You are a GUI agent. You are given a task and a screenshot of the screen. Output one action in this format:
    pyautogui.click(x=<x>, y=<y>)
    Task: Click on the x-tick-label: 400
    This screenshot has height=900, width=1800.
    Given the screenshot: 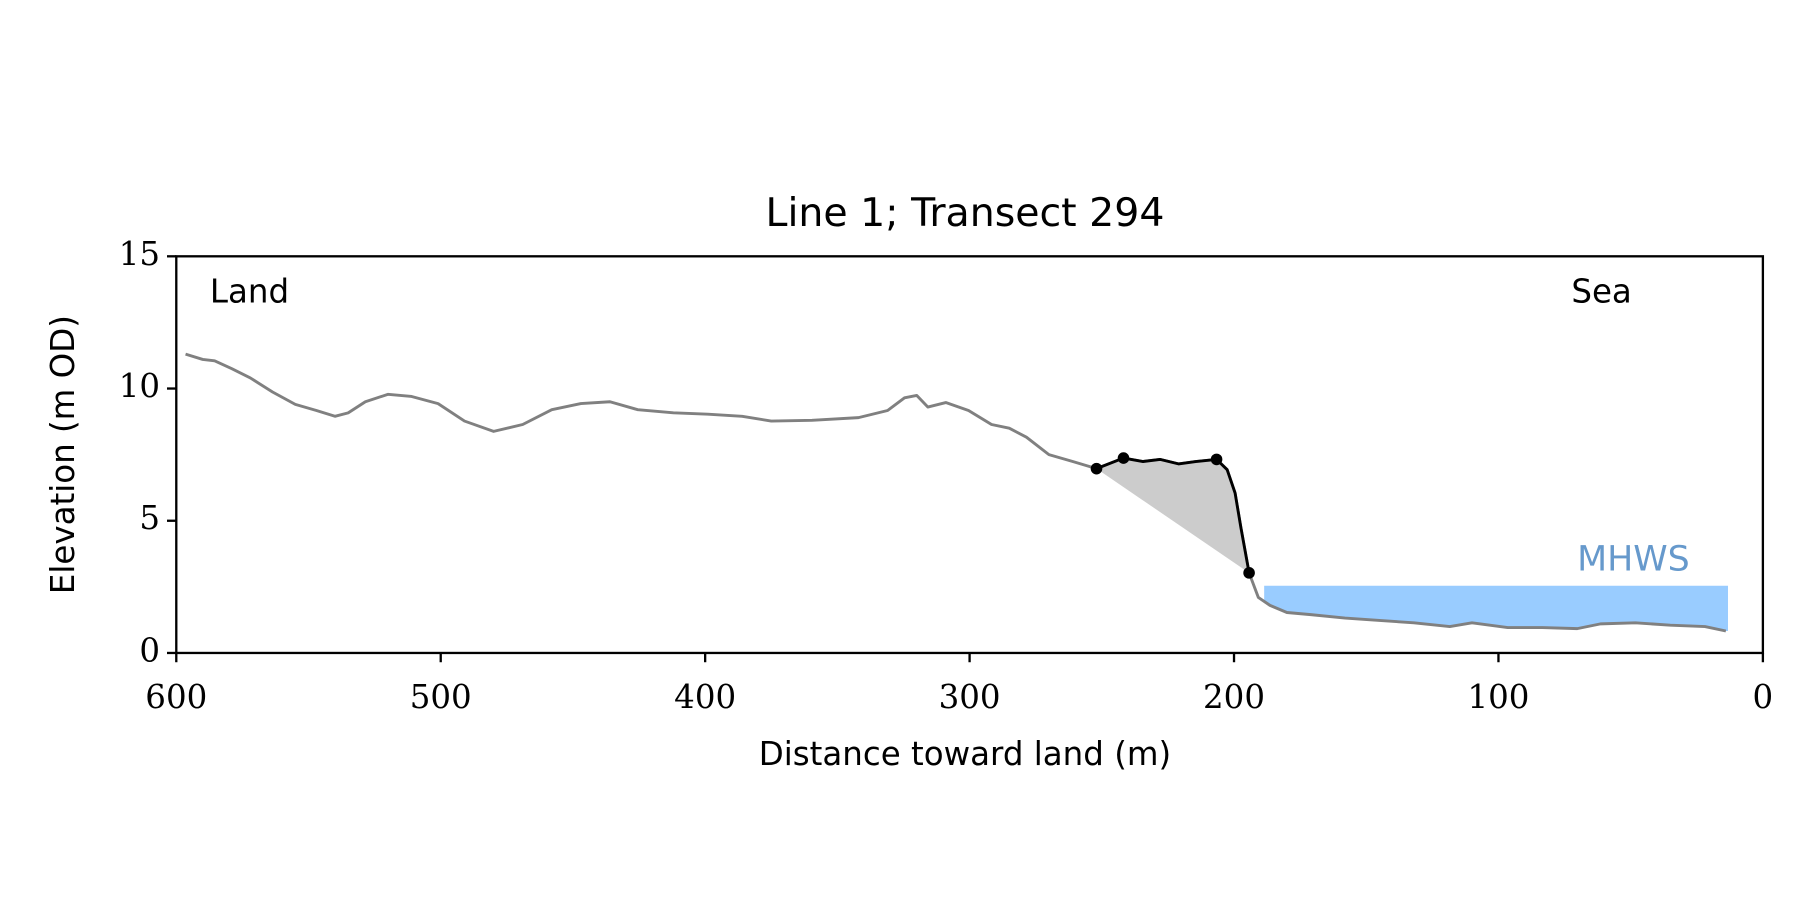 What is the action you would take?
    pyautogui.click(x=705, y=697)
    